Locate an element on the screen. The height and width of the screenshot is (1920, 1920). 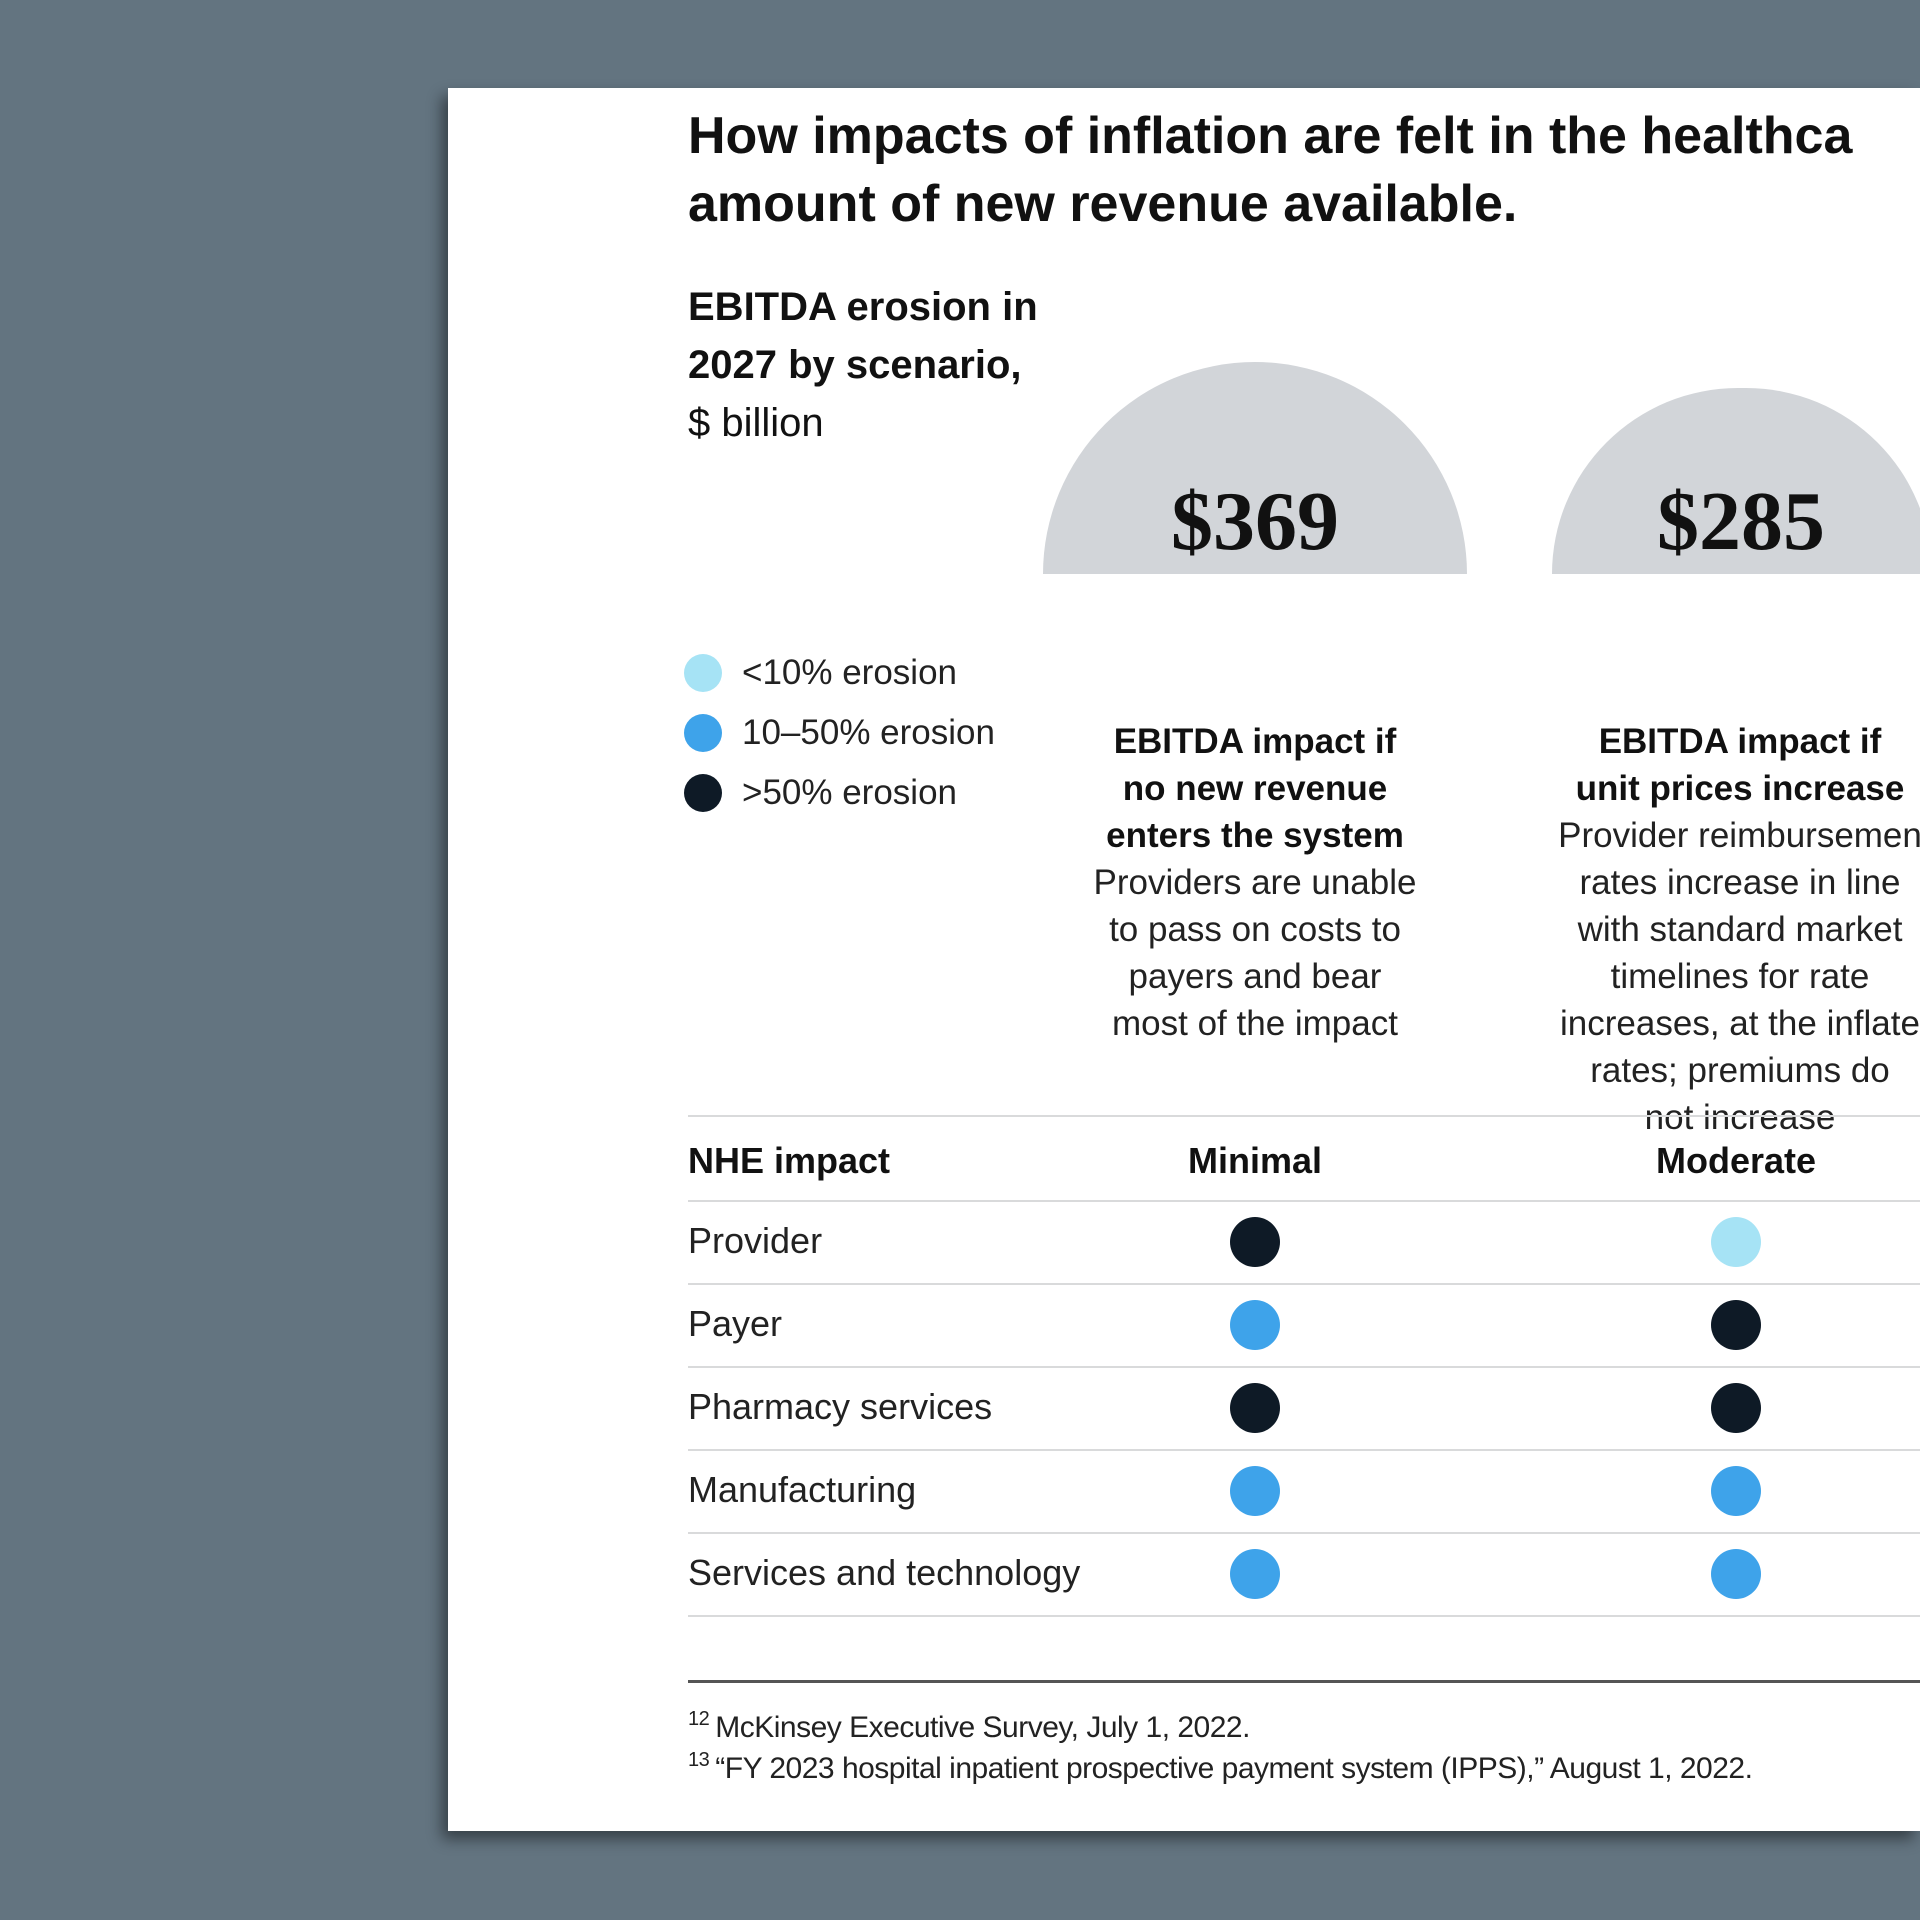
legend-item: >50% erosion is located at coordinates (839, 793).